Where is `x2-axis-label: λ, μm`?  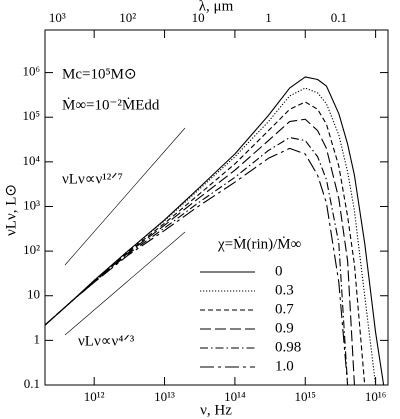 x2-axis-label: λ, μm is located at coordinates (216, 7).